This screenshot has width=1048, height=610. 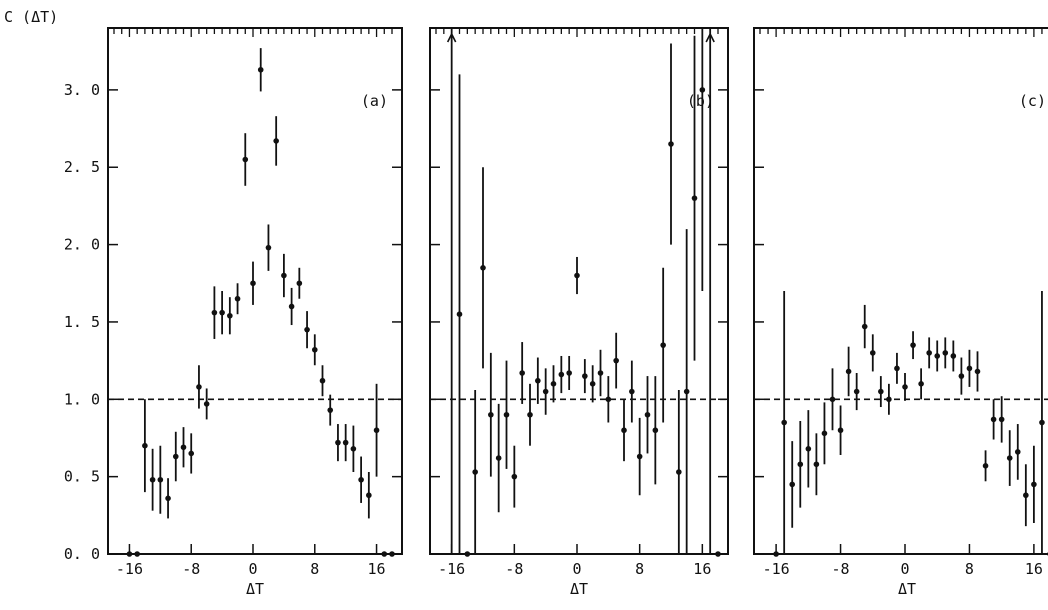 What do you see at coordinates (82, 554) in the screenshot?
I see `y-tick-label: 0. 0` at bounding box center [82, 554].